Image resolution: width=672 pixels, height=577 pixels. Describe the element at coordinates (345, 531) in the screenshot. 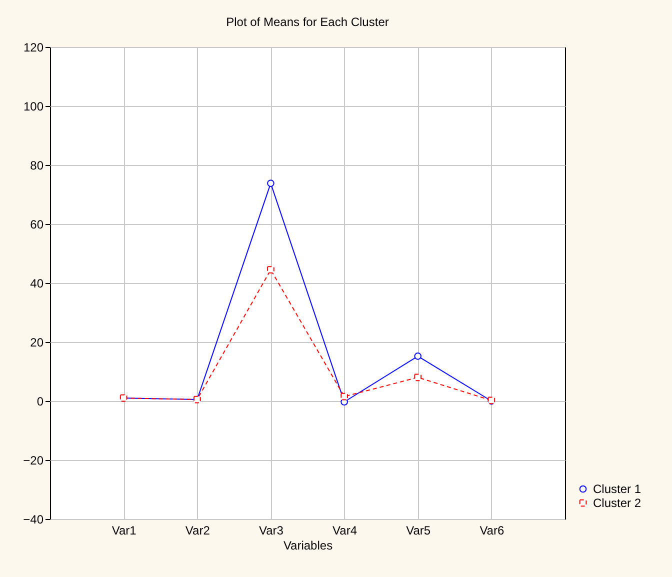

I see `x-tick-label: Var4` at that location.